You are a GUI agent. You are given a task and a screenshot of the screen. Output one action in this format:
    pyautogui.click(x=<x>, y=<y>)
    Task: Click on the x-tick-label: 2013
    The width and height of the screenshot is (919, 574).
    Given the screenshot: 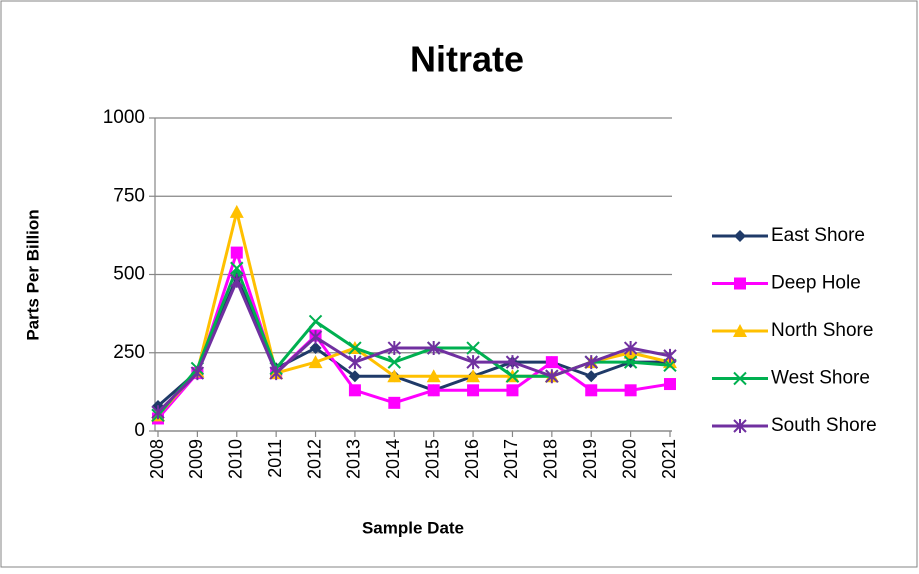 What is the action you would take?
    pyautogui.click(x=354, y=459)
    